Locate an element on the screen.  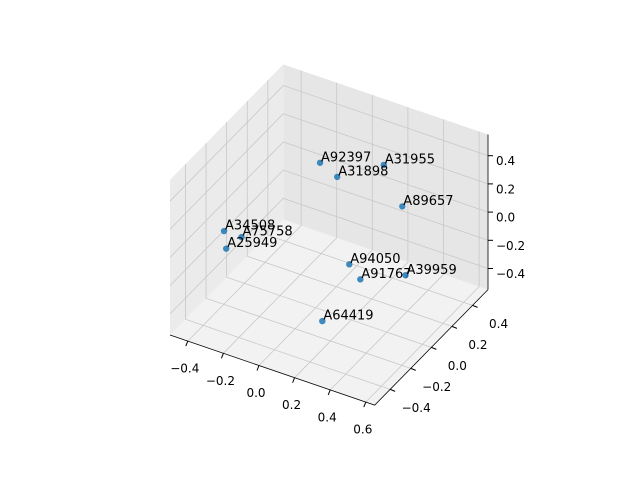
z-tick-label: −0.2 is located at coordinates (510, 246).